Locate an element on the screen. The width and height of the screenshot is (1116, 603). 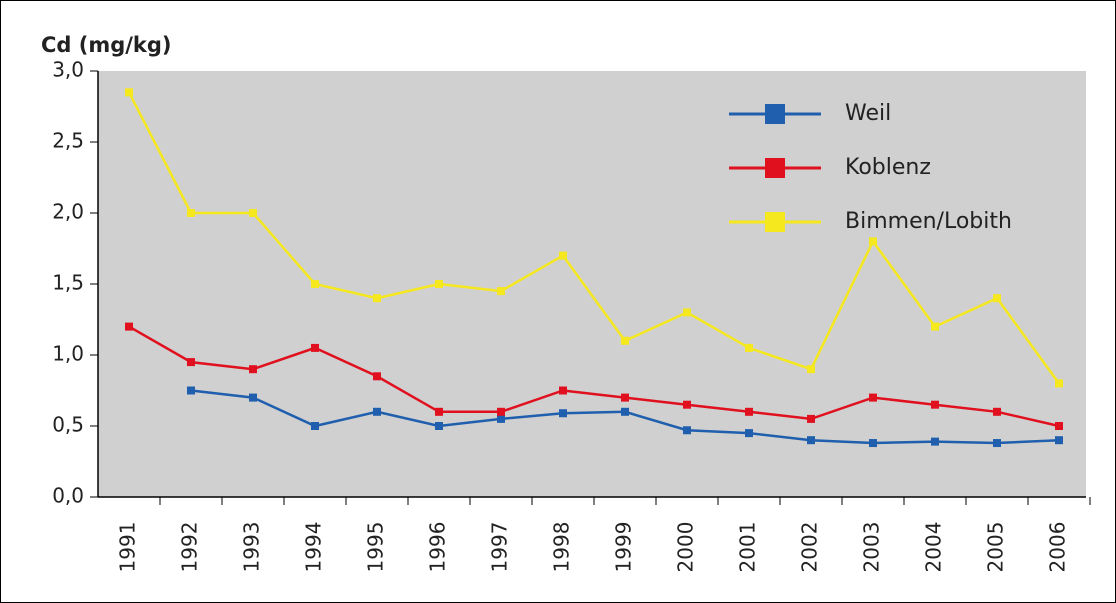
y-tick-label: 2,5 is located at coordinates (68, 141).